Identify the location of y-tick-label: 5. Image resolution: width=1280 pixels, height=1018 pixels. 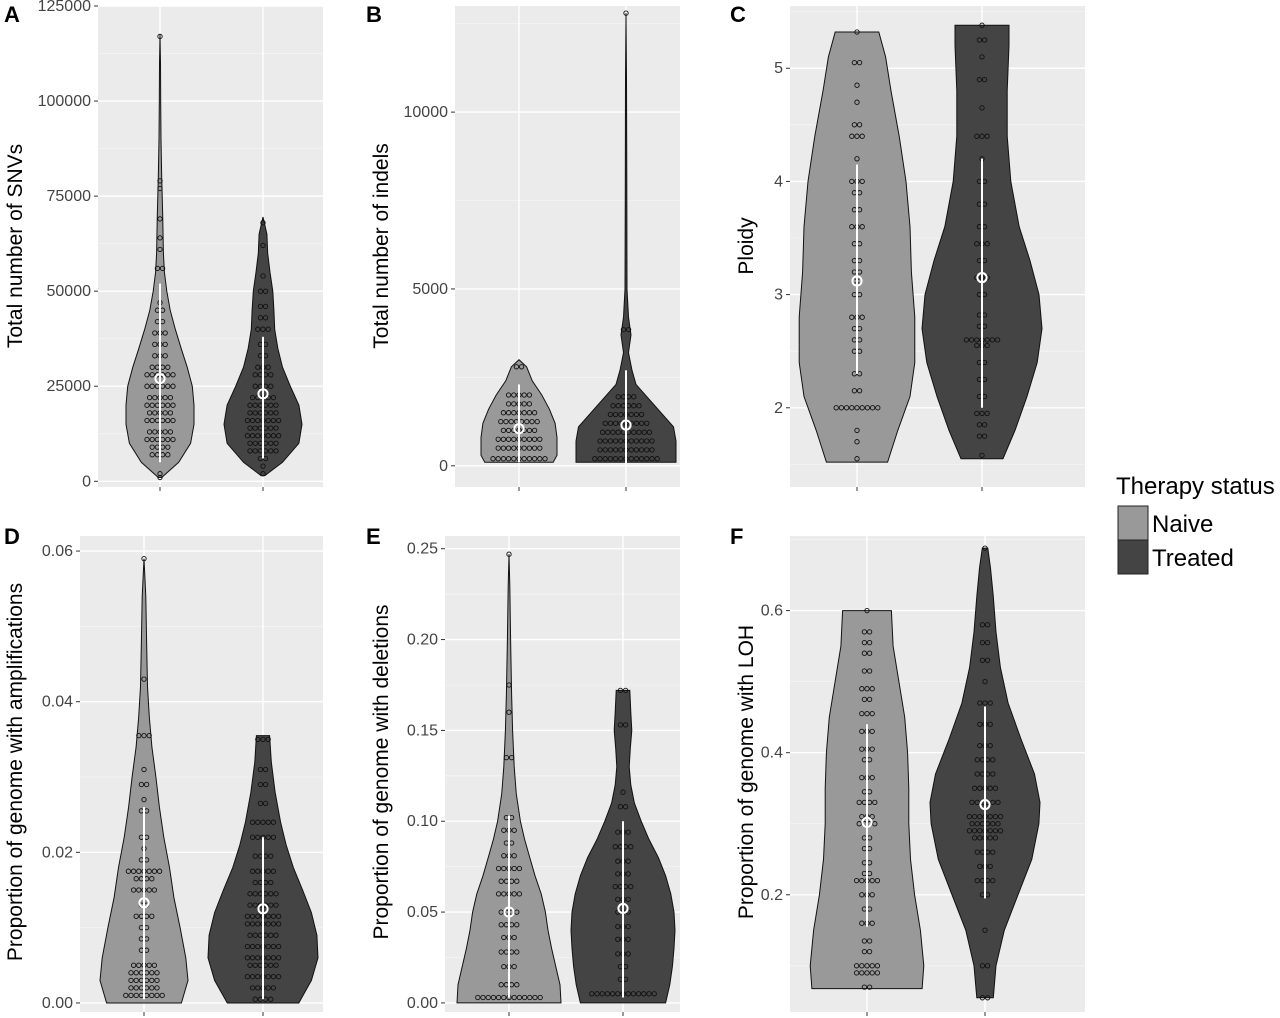
(778, 68).